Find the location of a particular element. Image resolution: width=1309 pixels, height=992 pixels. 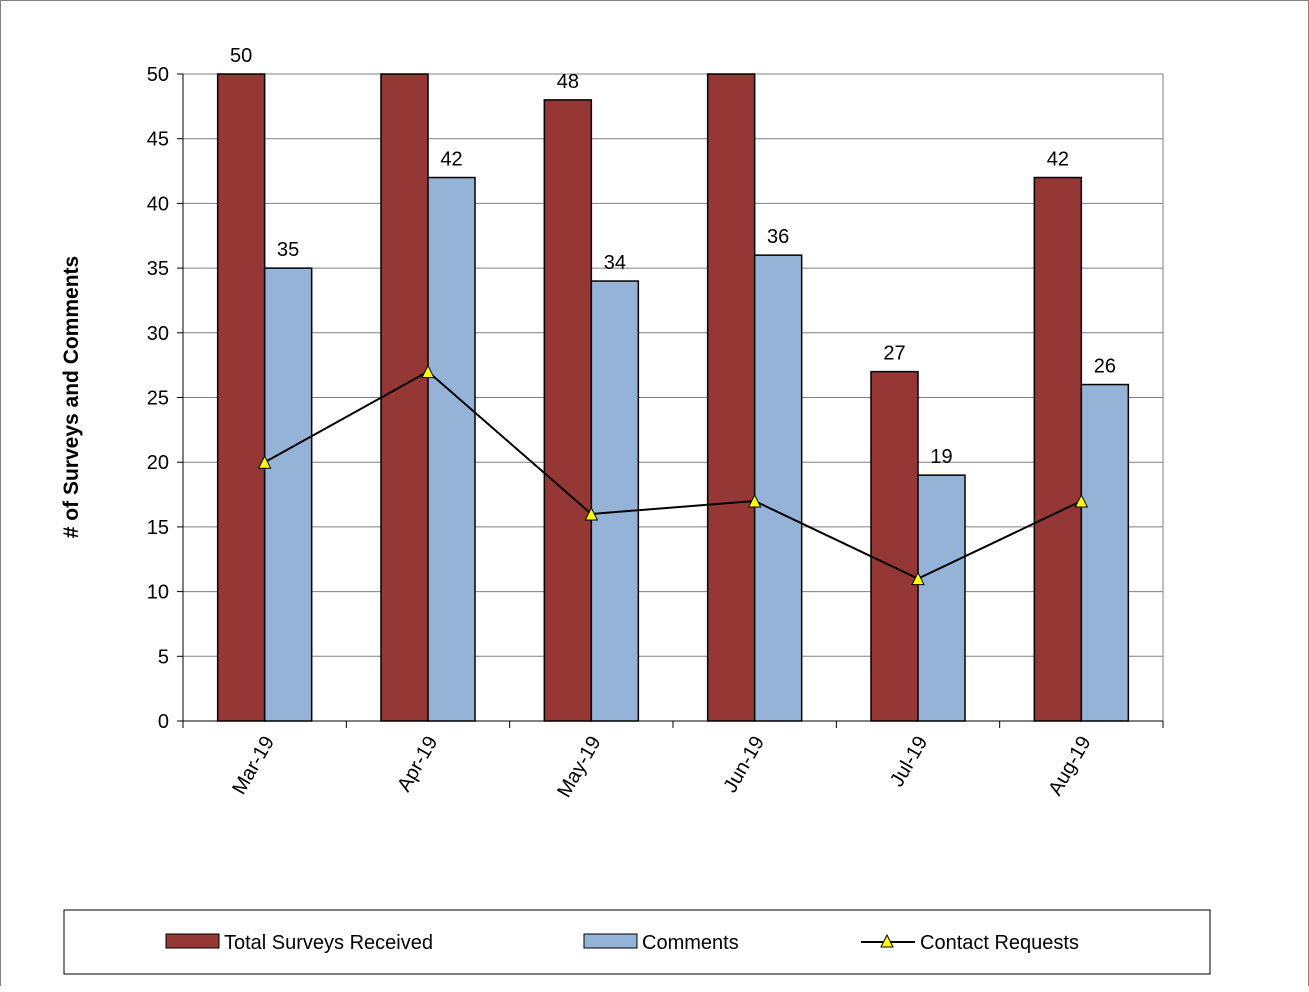

bar-data-label: 34 is located at coordinates (615, 263).